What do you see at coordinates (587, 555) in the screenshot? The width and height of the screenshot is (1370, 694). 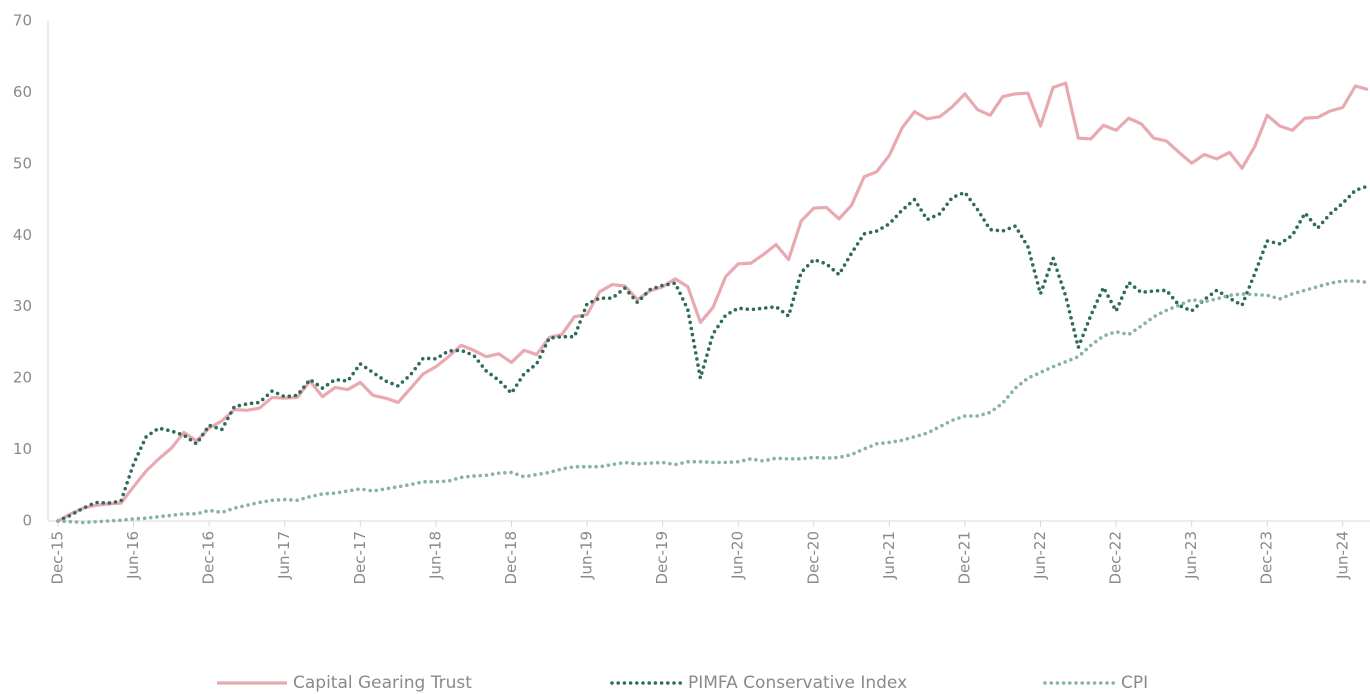 I see `x-tick-label: Jun-19` at bounding box center [587, 555].